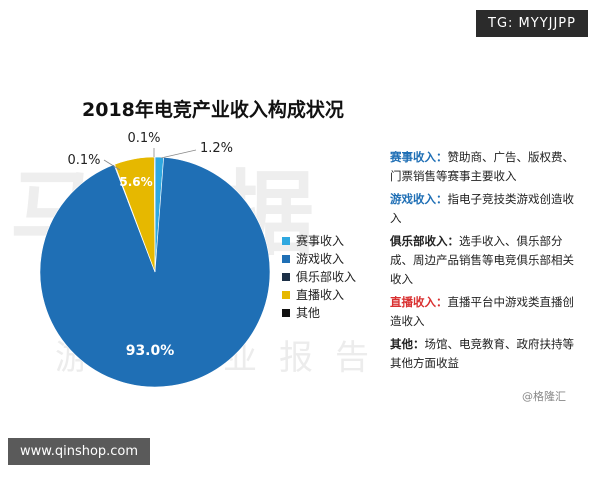  What do you see at coordinates (419, 157) in the screenshot?
I see `note-label: 赛事收入：` at bounding box center [419, 157].